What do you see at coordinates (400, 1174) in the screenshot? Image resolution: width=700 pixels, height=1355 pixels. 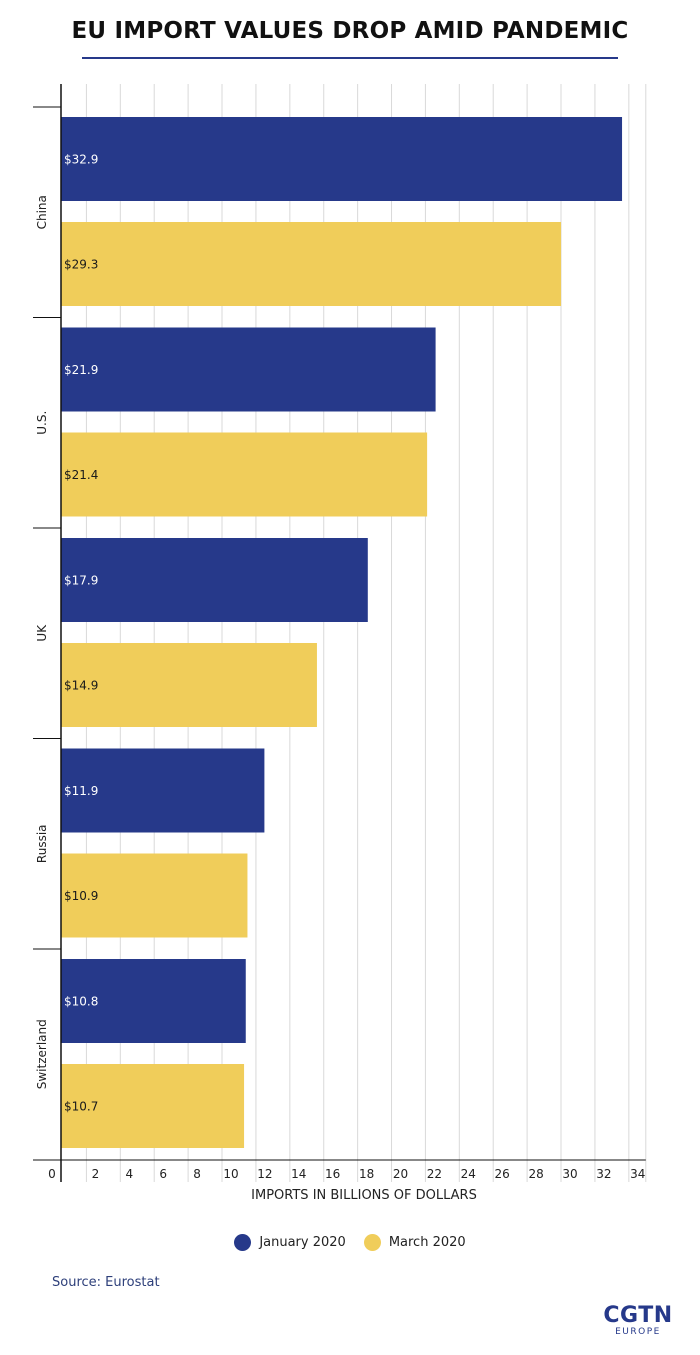 I see `x-tick-label: 20` at bounding box center [400, 1174].